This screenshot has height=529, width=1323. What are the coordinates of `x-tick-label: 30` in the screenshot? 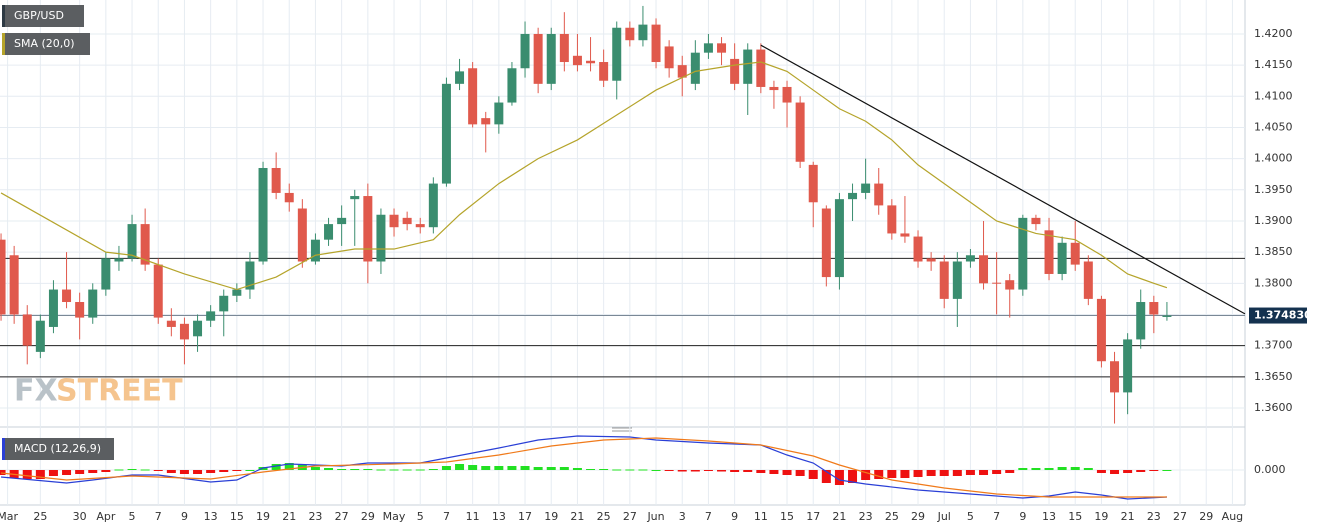 It's located at (80, 516).